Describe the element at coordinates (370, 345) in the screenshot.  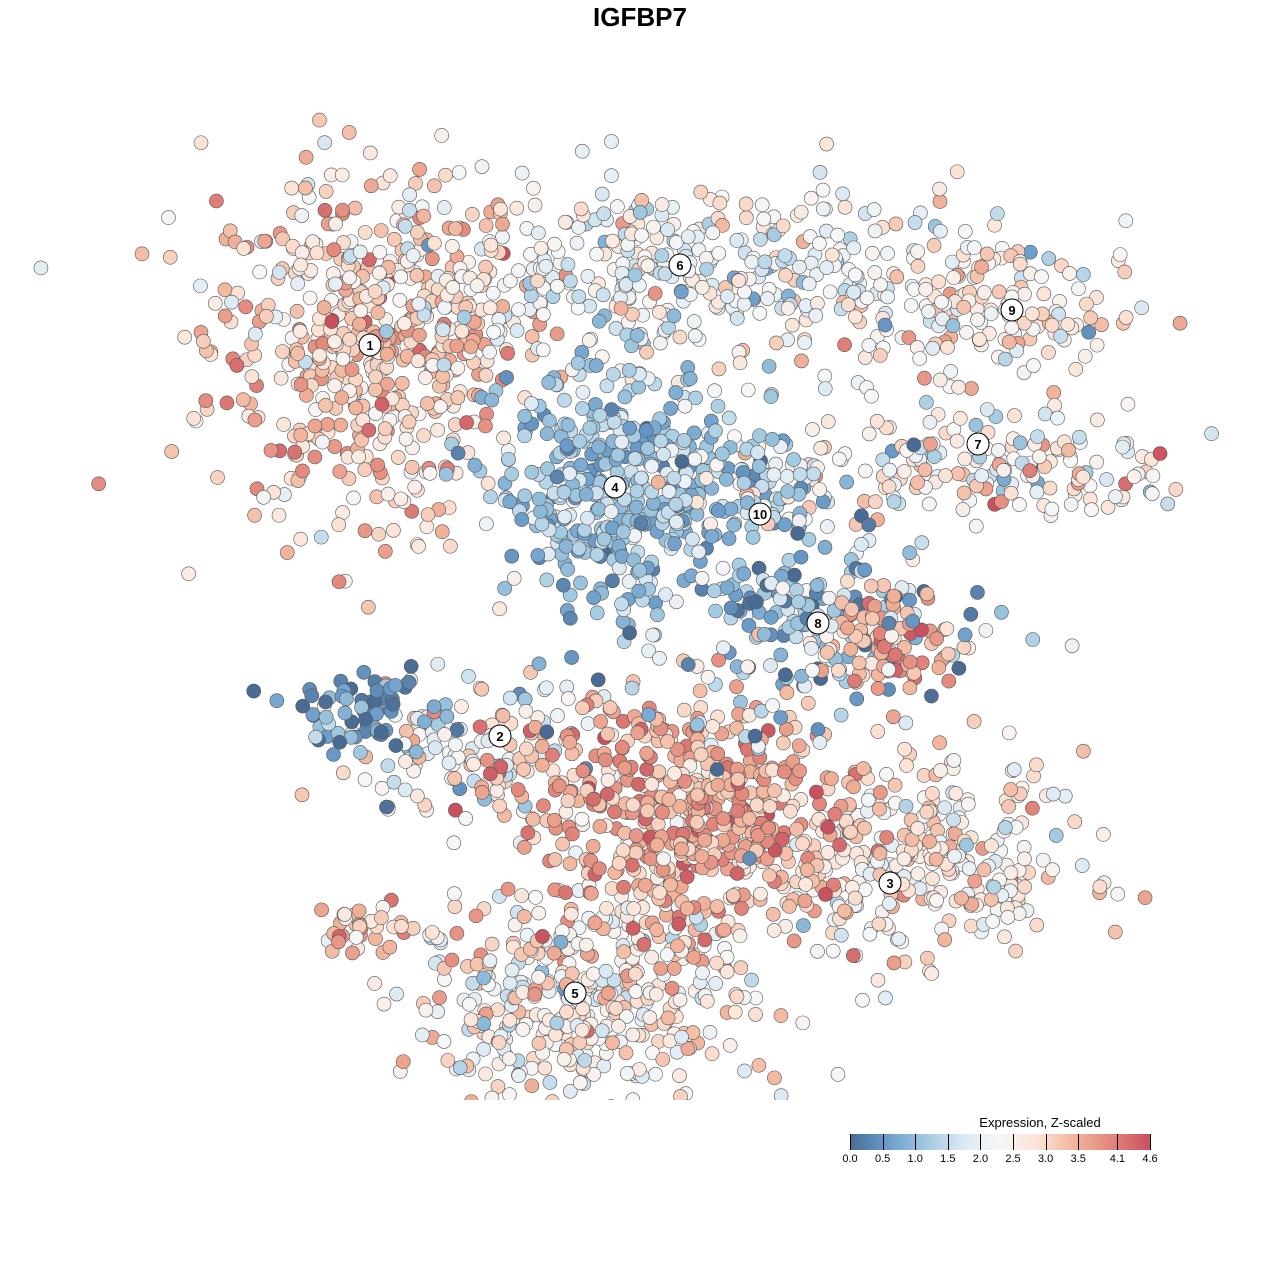
I see `cluster-label-1: 1` at that location.